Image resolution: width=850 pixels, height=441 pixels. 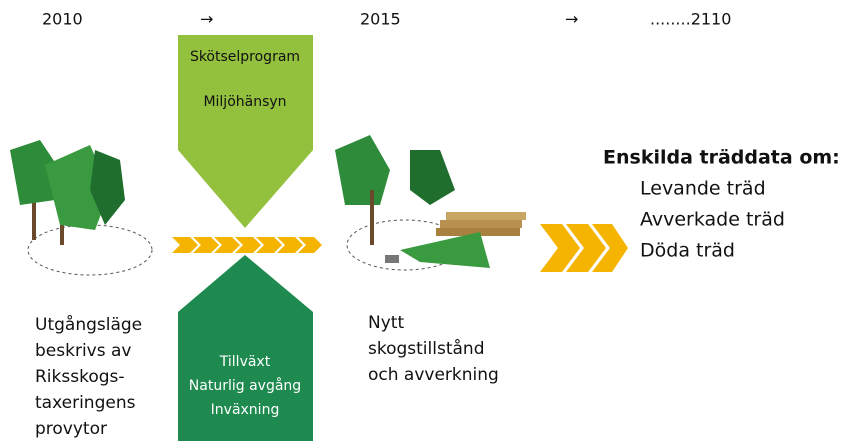 What do you see at coordinates (245, 348) in the screenshot?
I see `bottom-arrow` at bounding box center [245, 348].